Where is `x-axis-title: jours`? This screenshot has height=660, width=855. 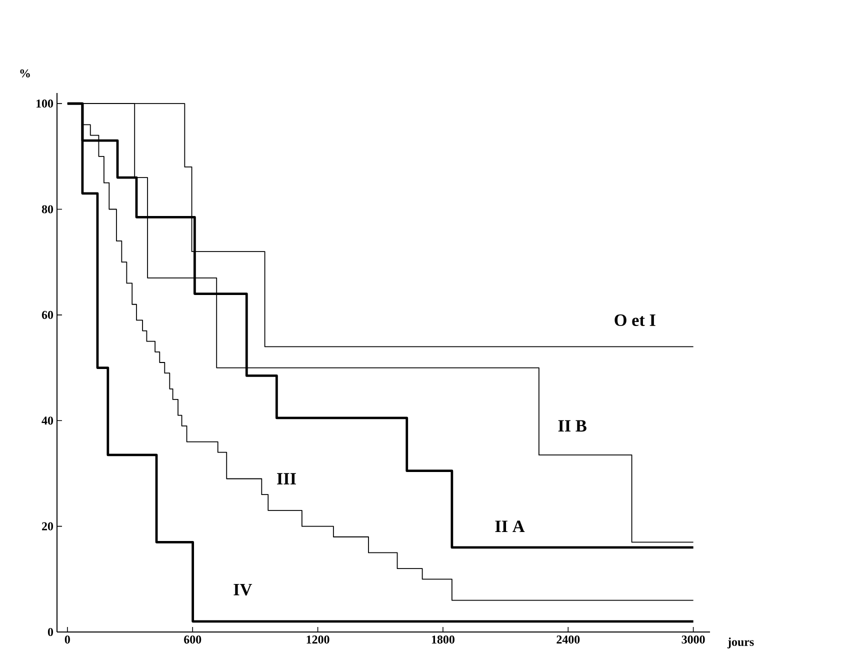
x-axis-title: jours is located at coordinates (740, 643).